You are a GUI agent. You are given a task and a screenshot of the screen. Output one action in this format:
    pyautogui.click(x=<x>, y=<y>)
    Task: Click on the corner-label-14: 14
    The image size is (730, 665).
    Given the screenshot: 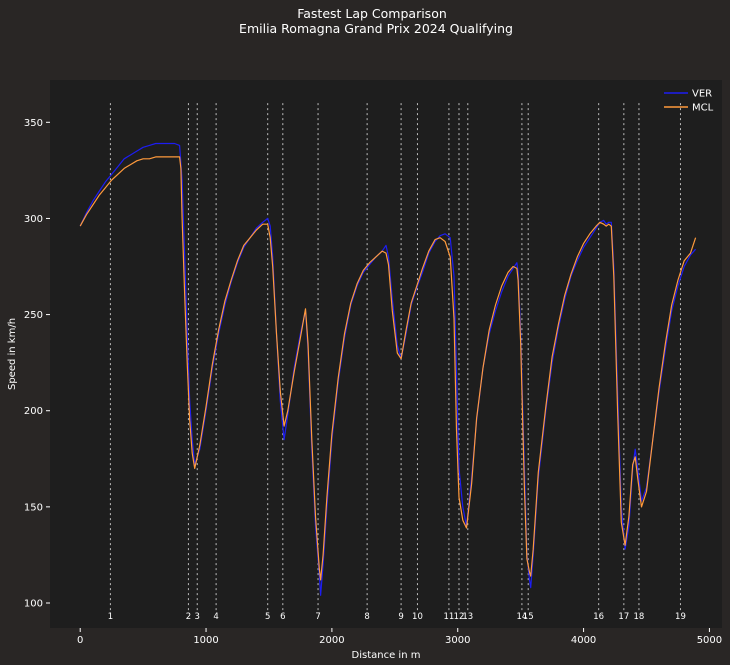 What is the action you would take?
    pyautogui.click(x=521, y=617)
    